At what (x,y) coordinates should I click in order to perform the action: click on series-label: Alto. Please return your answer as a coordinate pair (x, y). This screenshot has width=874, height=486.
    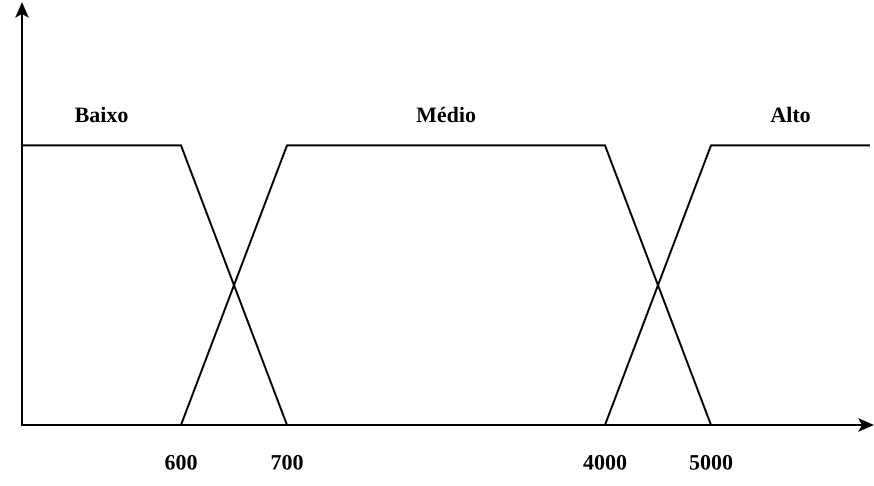
    Looking at the image, I should click on (790, 114).